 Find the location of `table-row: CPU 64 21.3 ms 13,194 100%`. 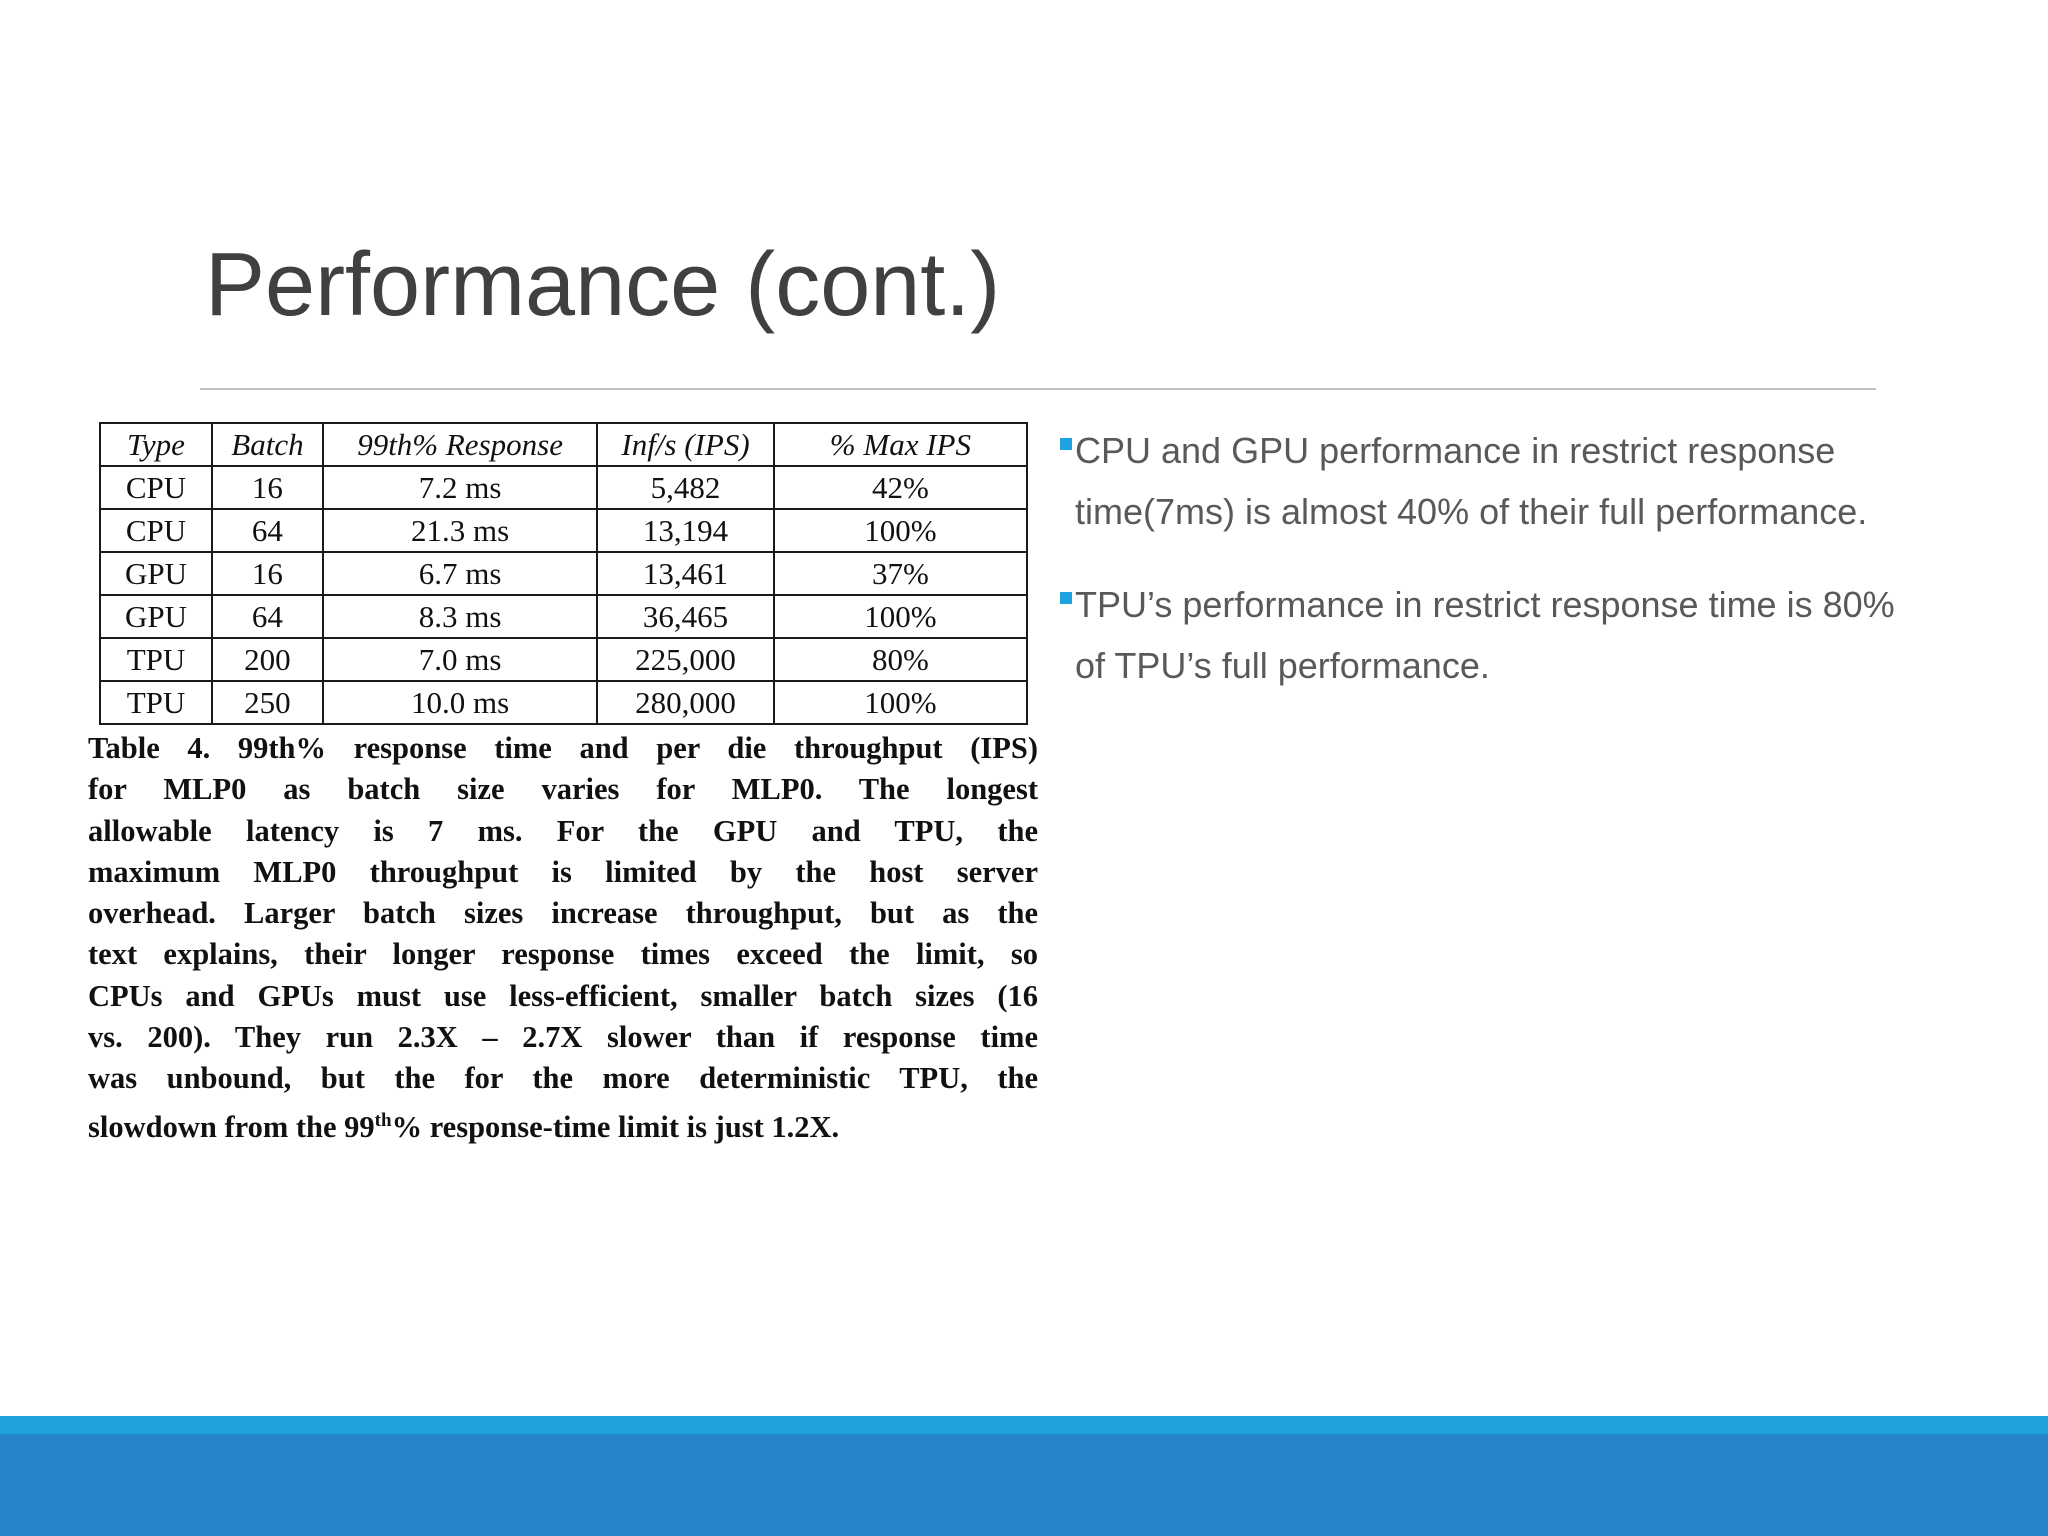

table-row: CPU 64 21.3 ms 13,194 100% is located at coordinates (564, 530).